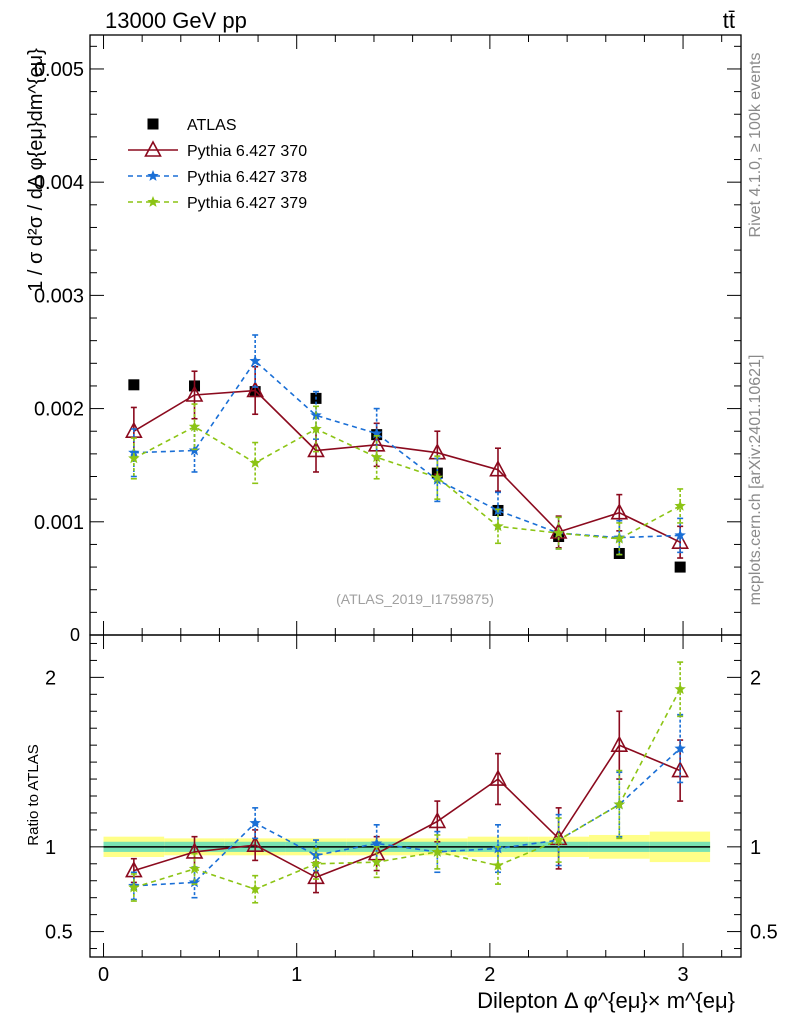 The image size is (786, 1024). Describe the element at coordinates (36, 170) in the screenshot. I see `main-y-axis-title: 1 / σ d²σ / dΔ φ{eμ}dm^{eμ}` at that location.